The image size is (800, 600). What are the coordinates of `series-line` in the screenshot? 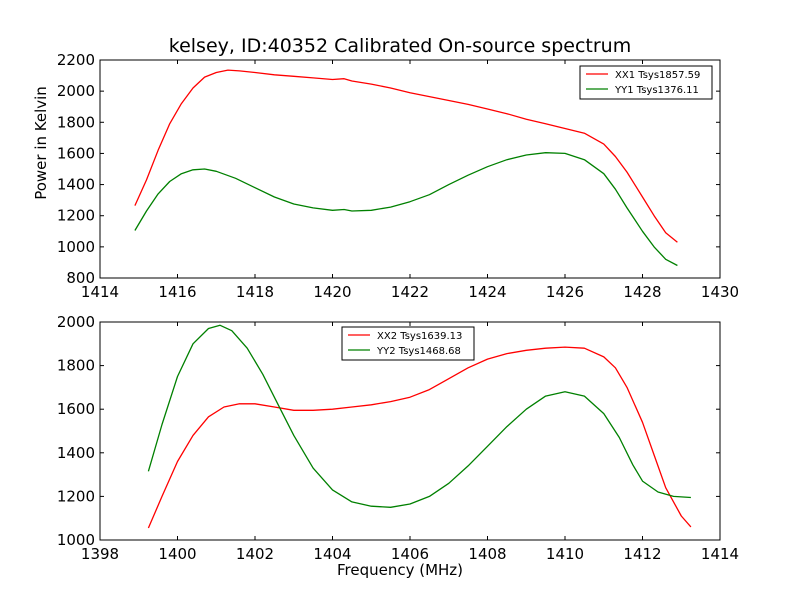 It's located at (406, 209).